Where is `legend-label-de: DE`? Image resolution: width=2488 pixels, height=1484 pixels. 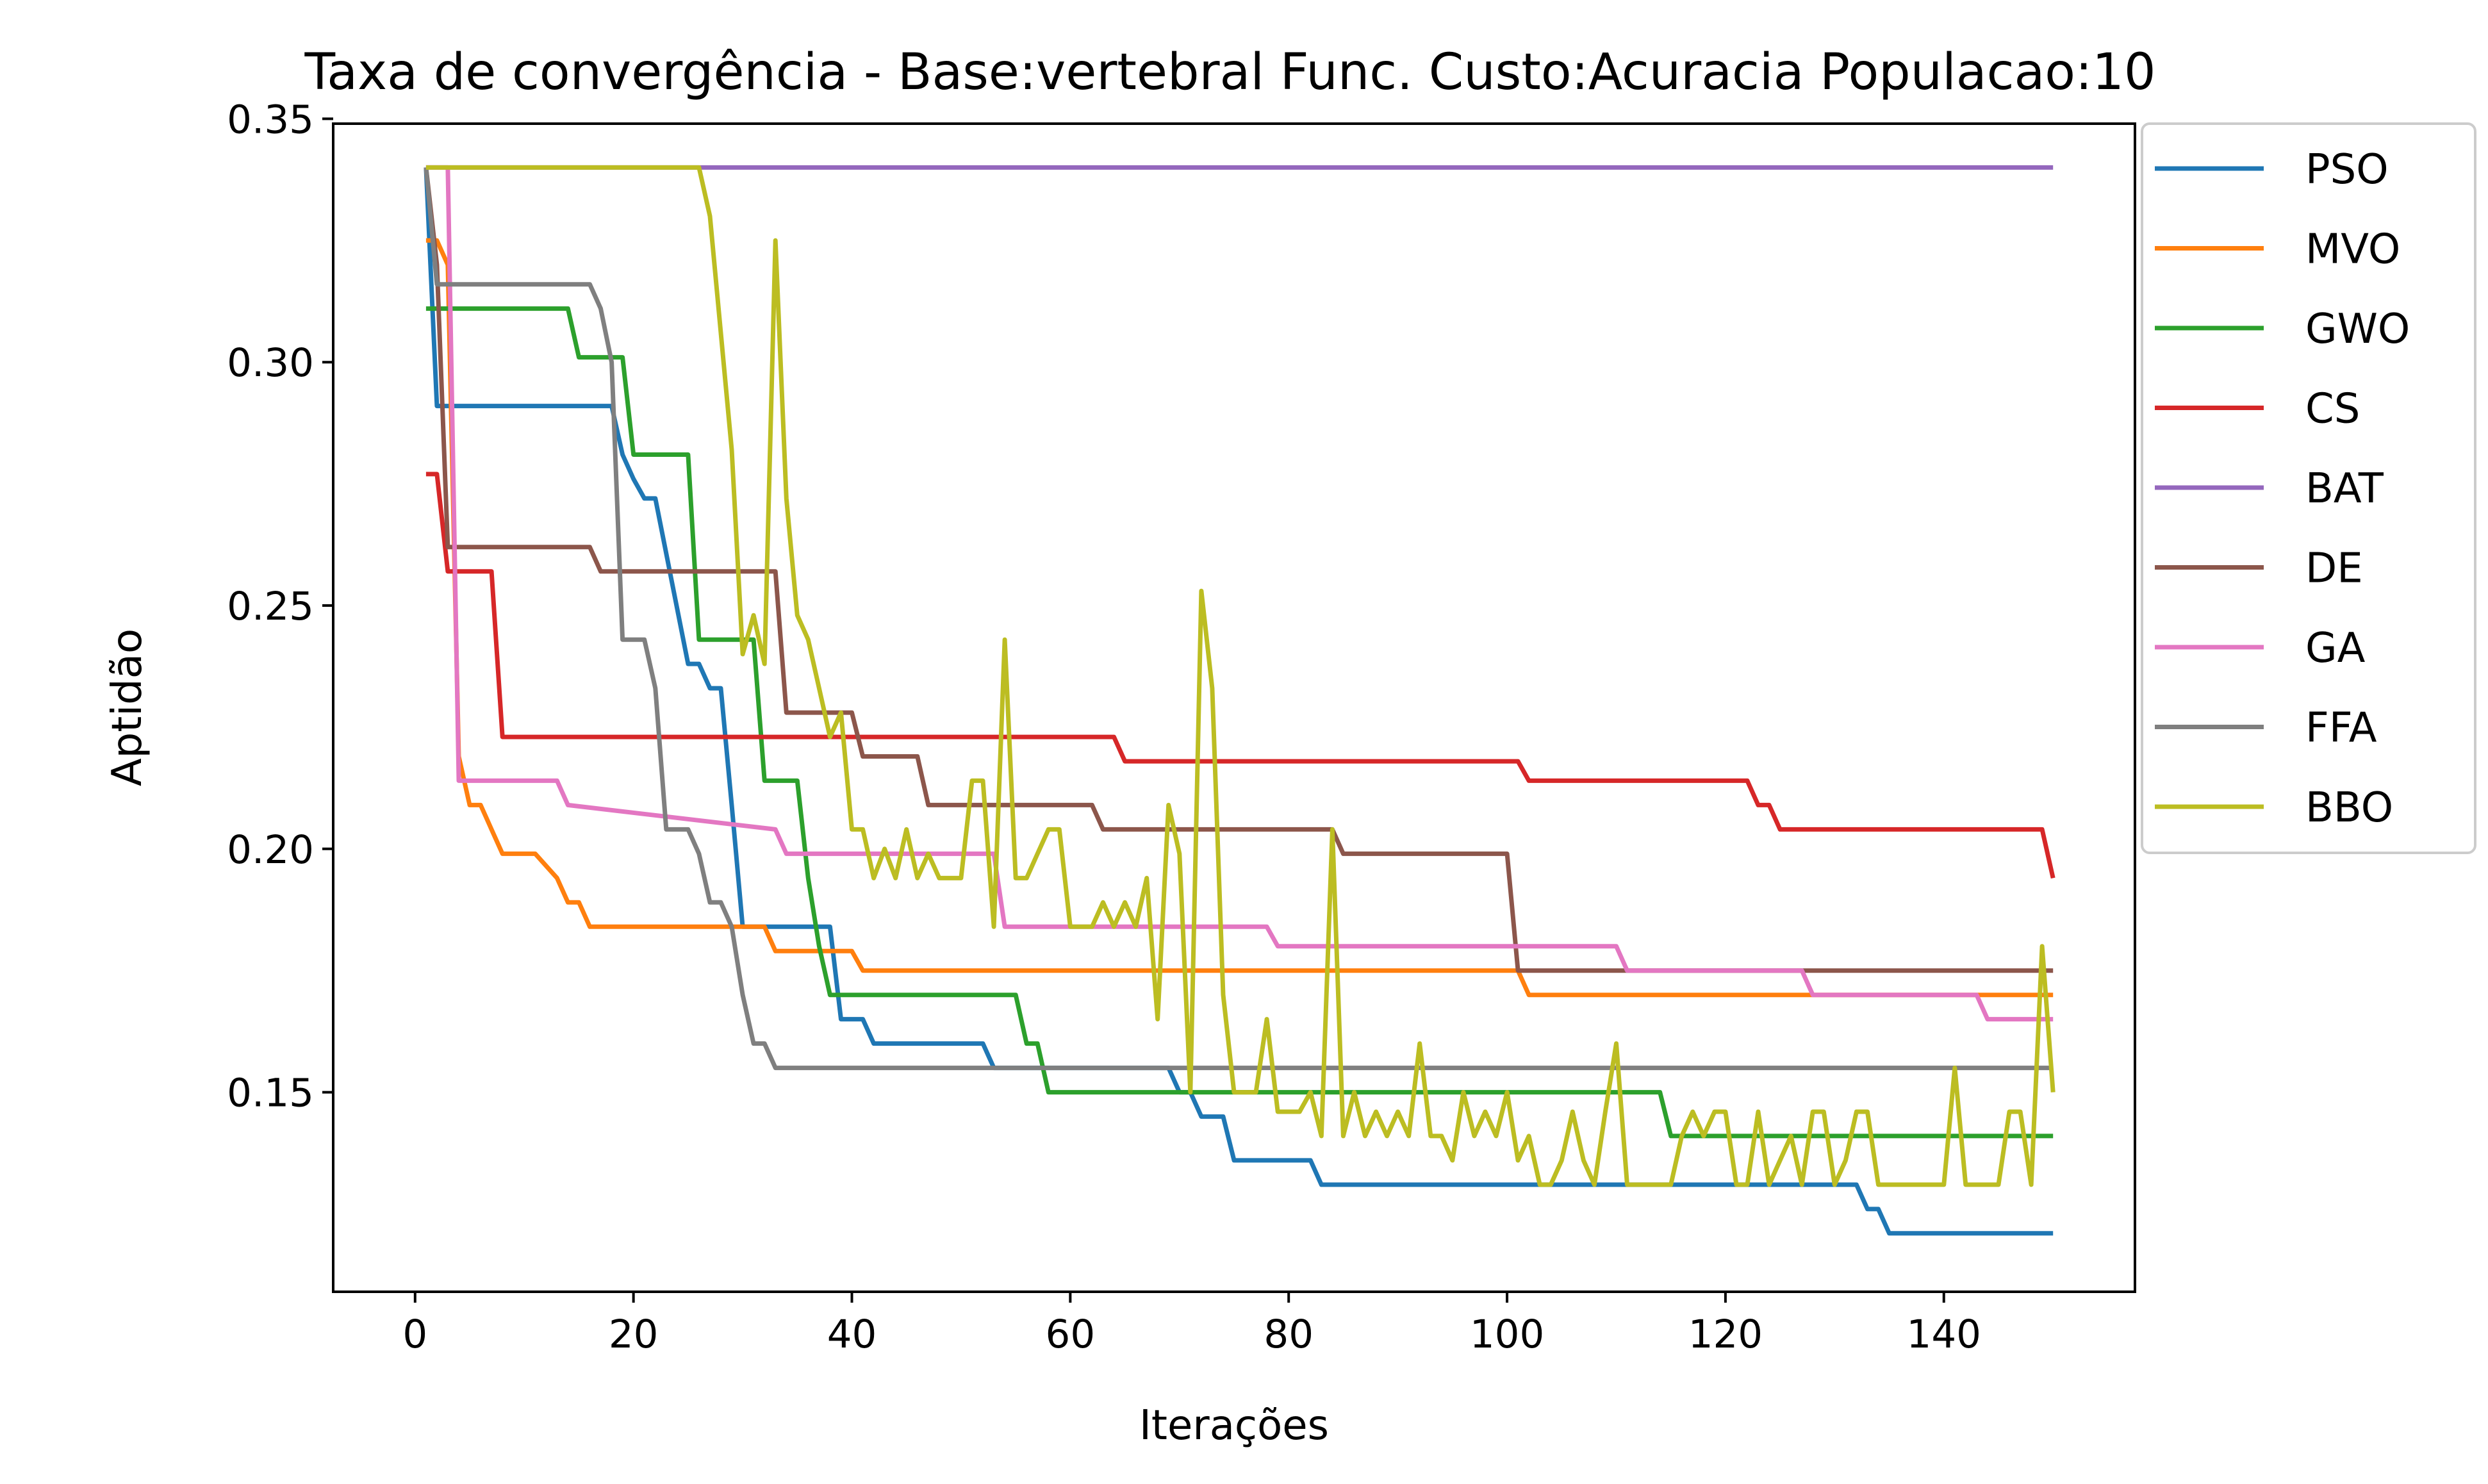
legend-label-de: DE is located at coordinates (2334, 569).